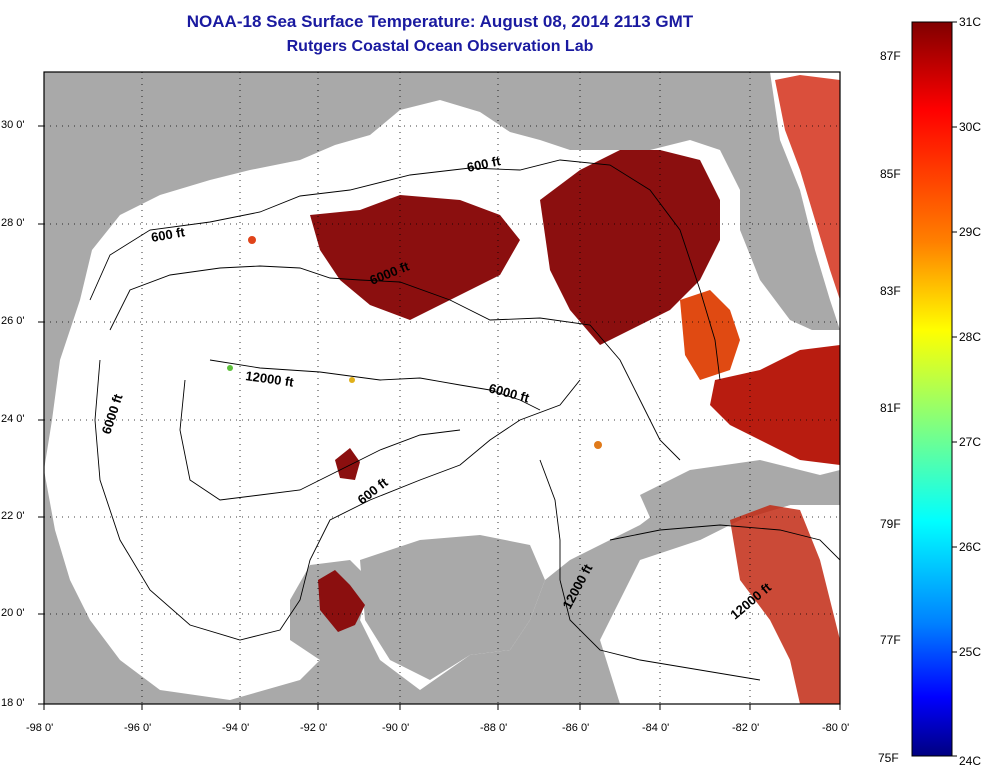 The height and width of the screenshot is (770, 992). Describe the element at coordinates (13, 613) in the screenshot. I see `lat-label: 20 0'` at that location.